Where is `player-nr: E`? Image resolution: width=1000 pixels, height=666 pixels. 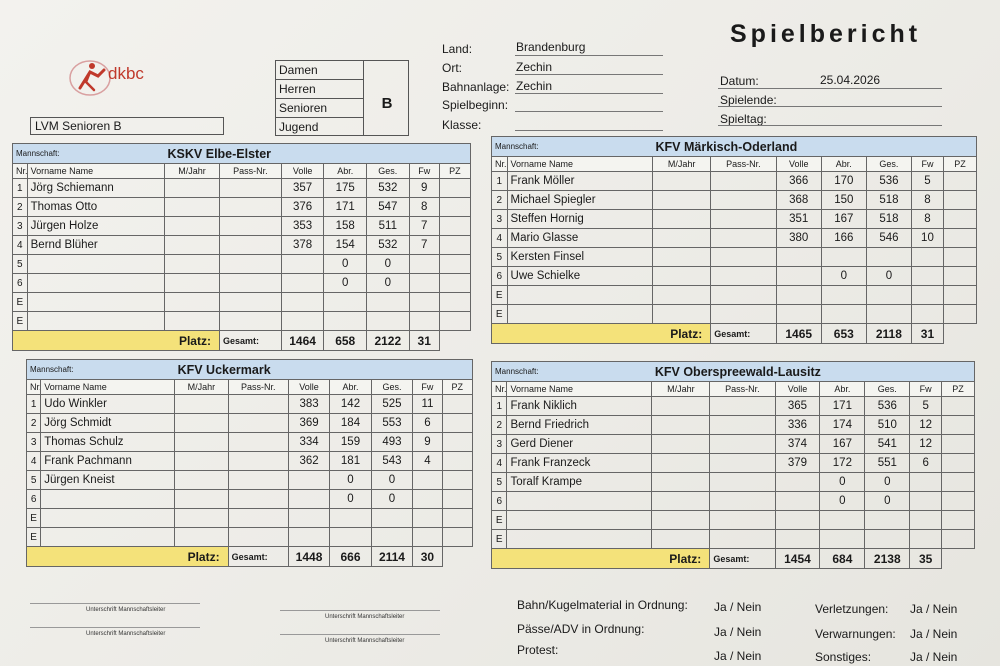 player-nr: E is located at coordinates (20, 302).